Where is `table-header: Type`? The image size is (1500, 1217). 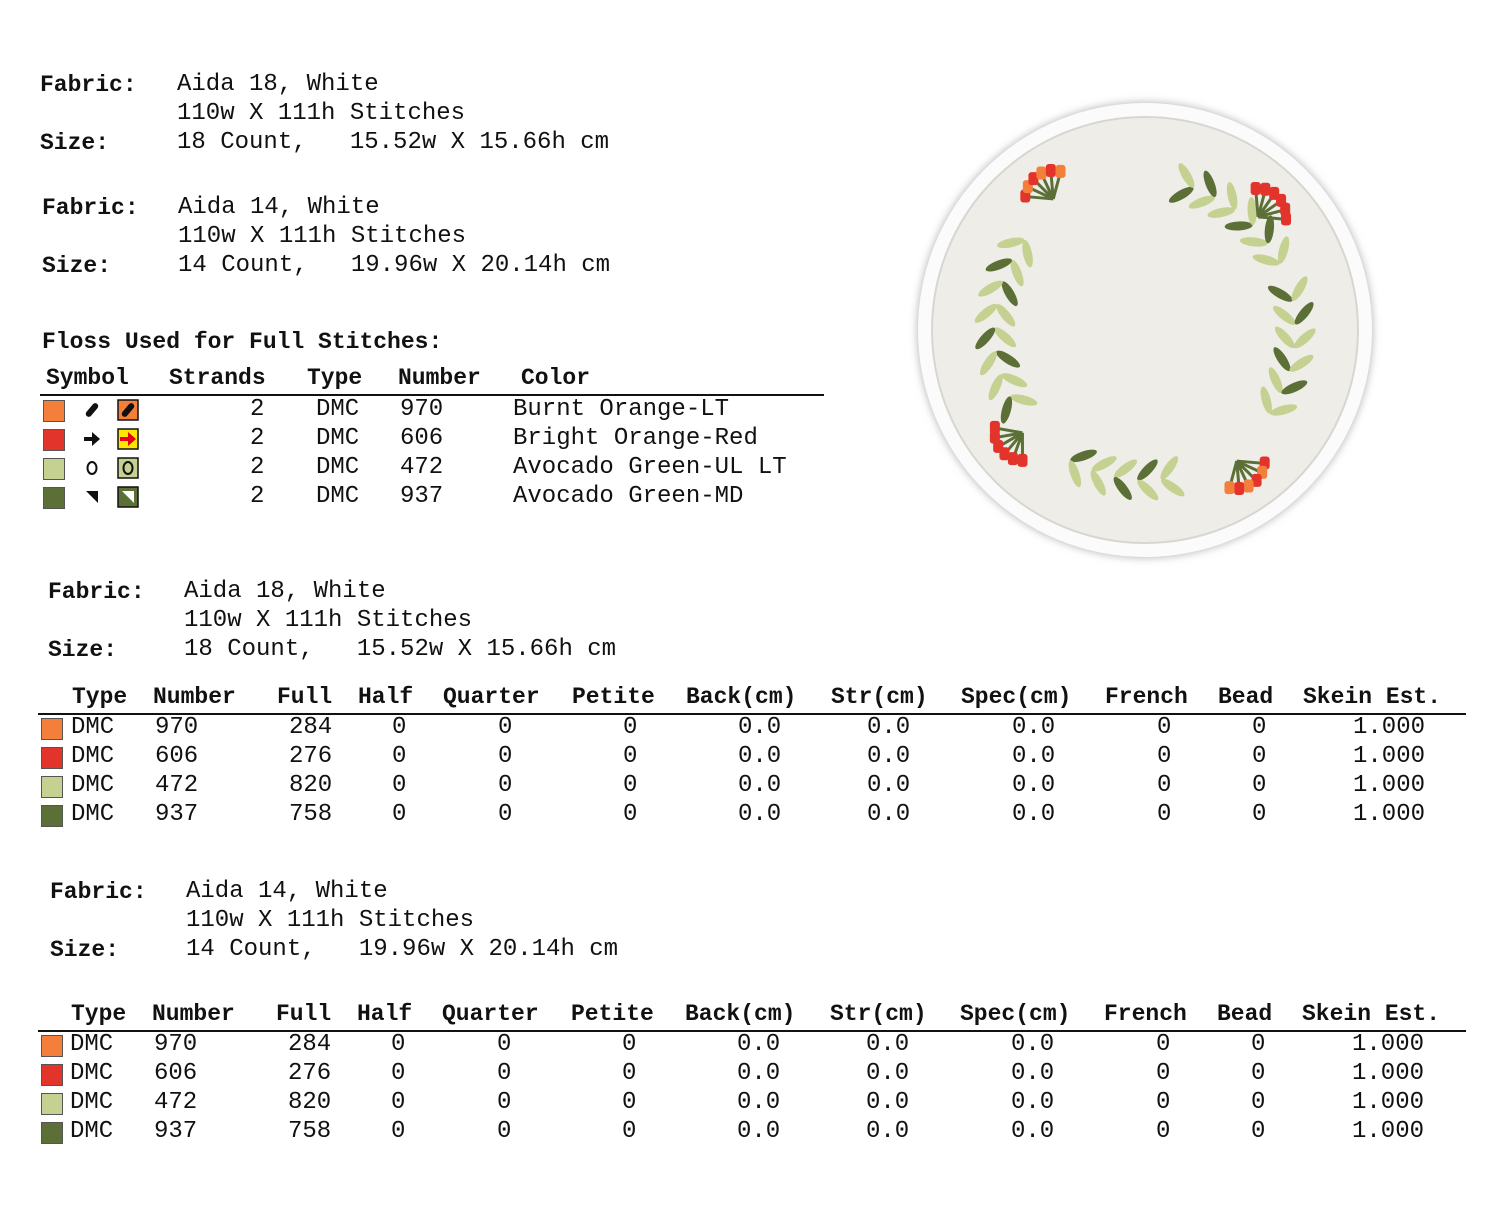
table-header: Type is located at coordinates (99, 1014).